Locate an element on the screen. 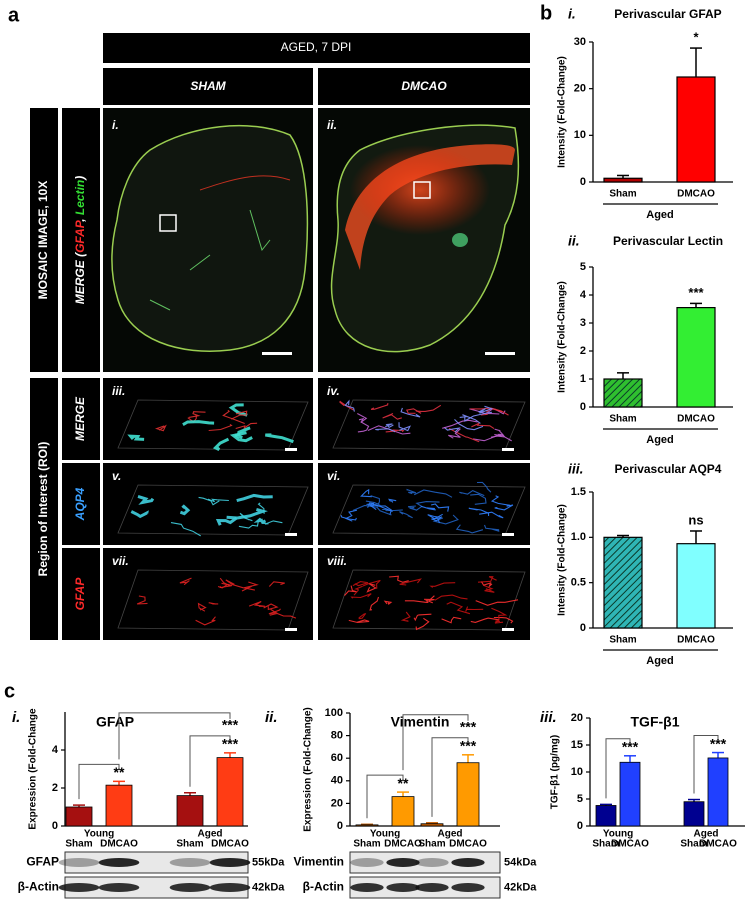  merge-part: MERGE ( is located at coordinates (80, 277).